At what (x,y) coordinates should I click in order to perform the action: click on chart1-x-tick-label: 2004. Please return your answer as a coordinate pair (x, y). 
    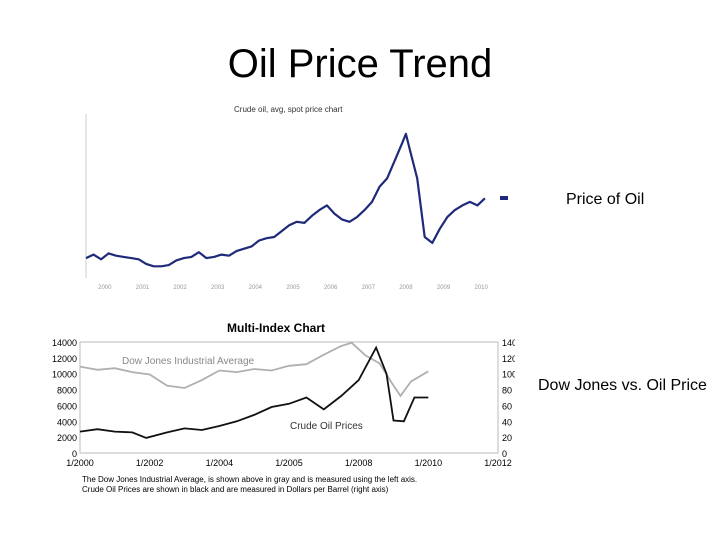
    Looking at the image, I should click on (256, 288).